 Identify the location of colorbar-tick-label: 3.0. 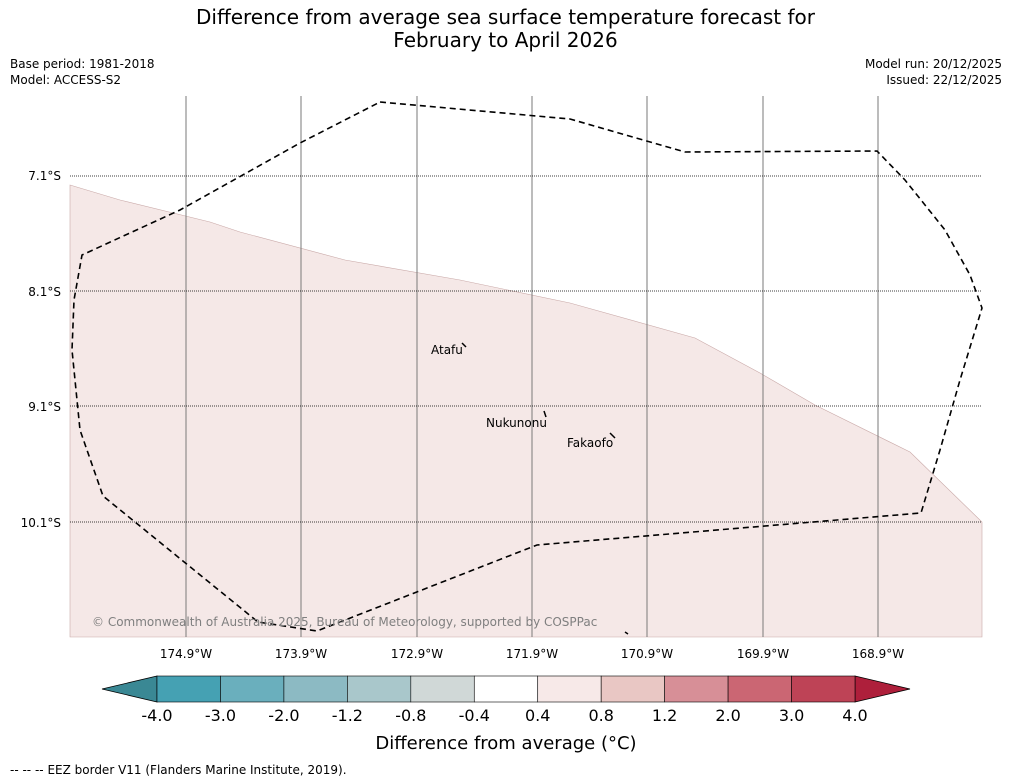
(791, 715).